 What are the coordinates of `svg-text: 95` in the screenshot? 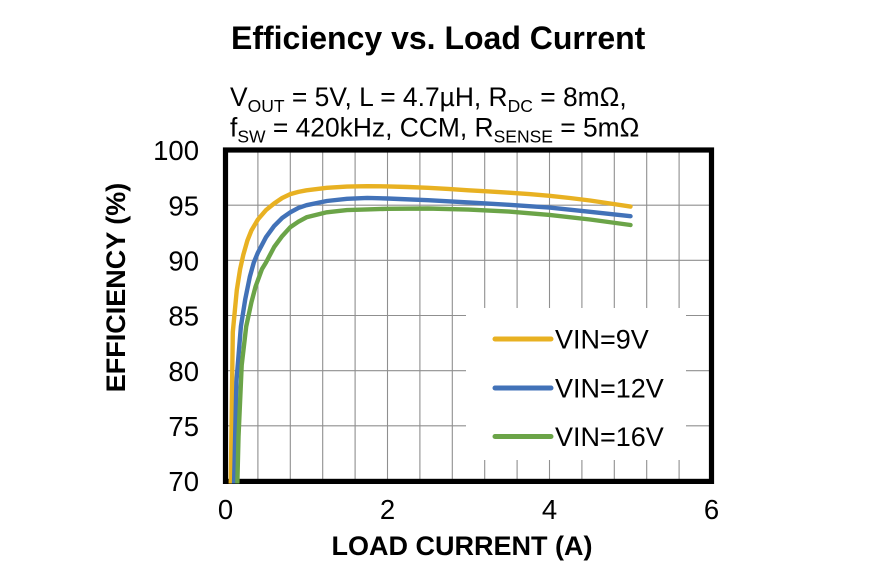 It's located at (183, 205).